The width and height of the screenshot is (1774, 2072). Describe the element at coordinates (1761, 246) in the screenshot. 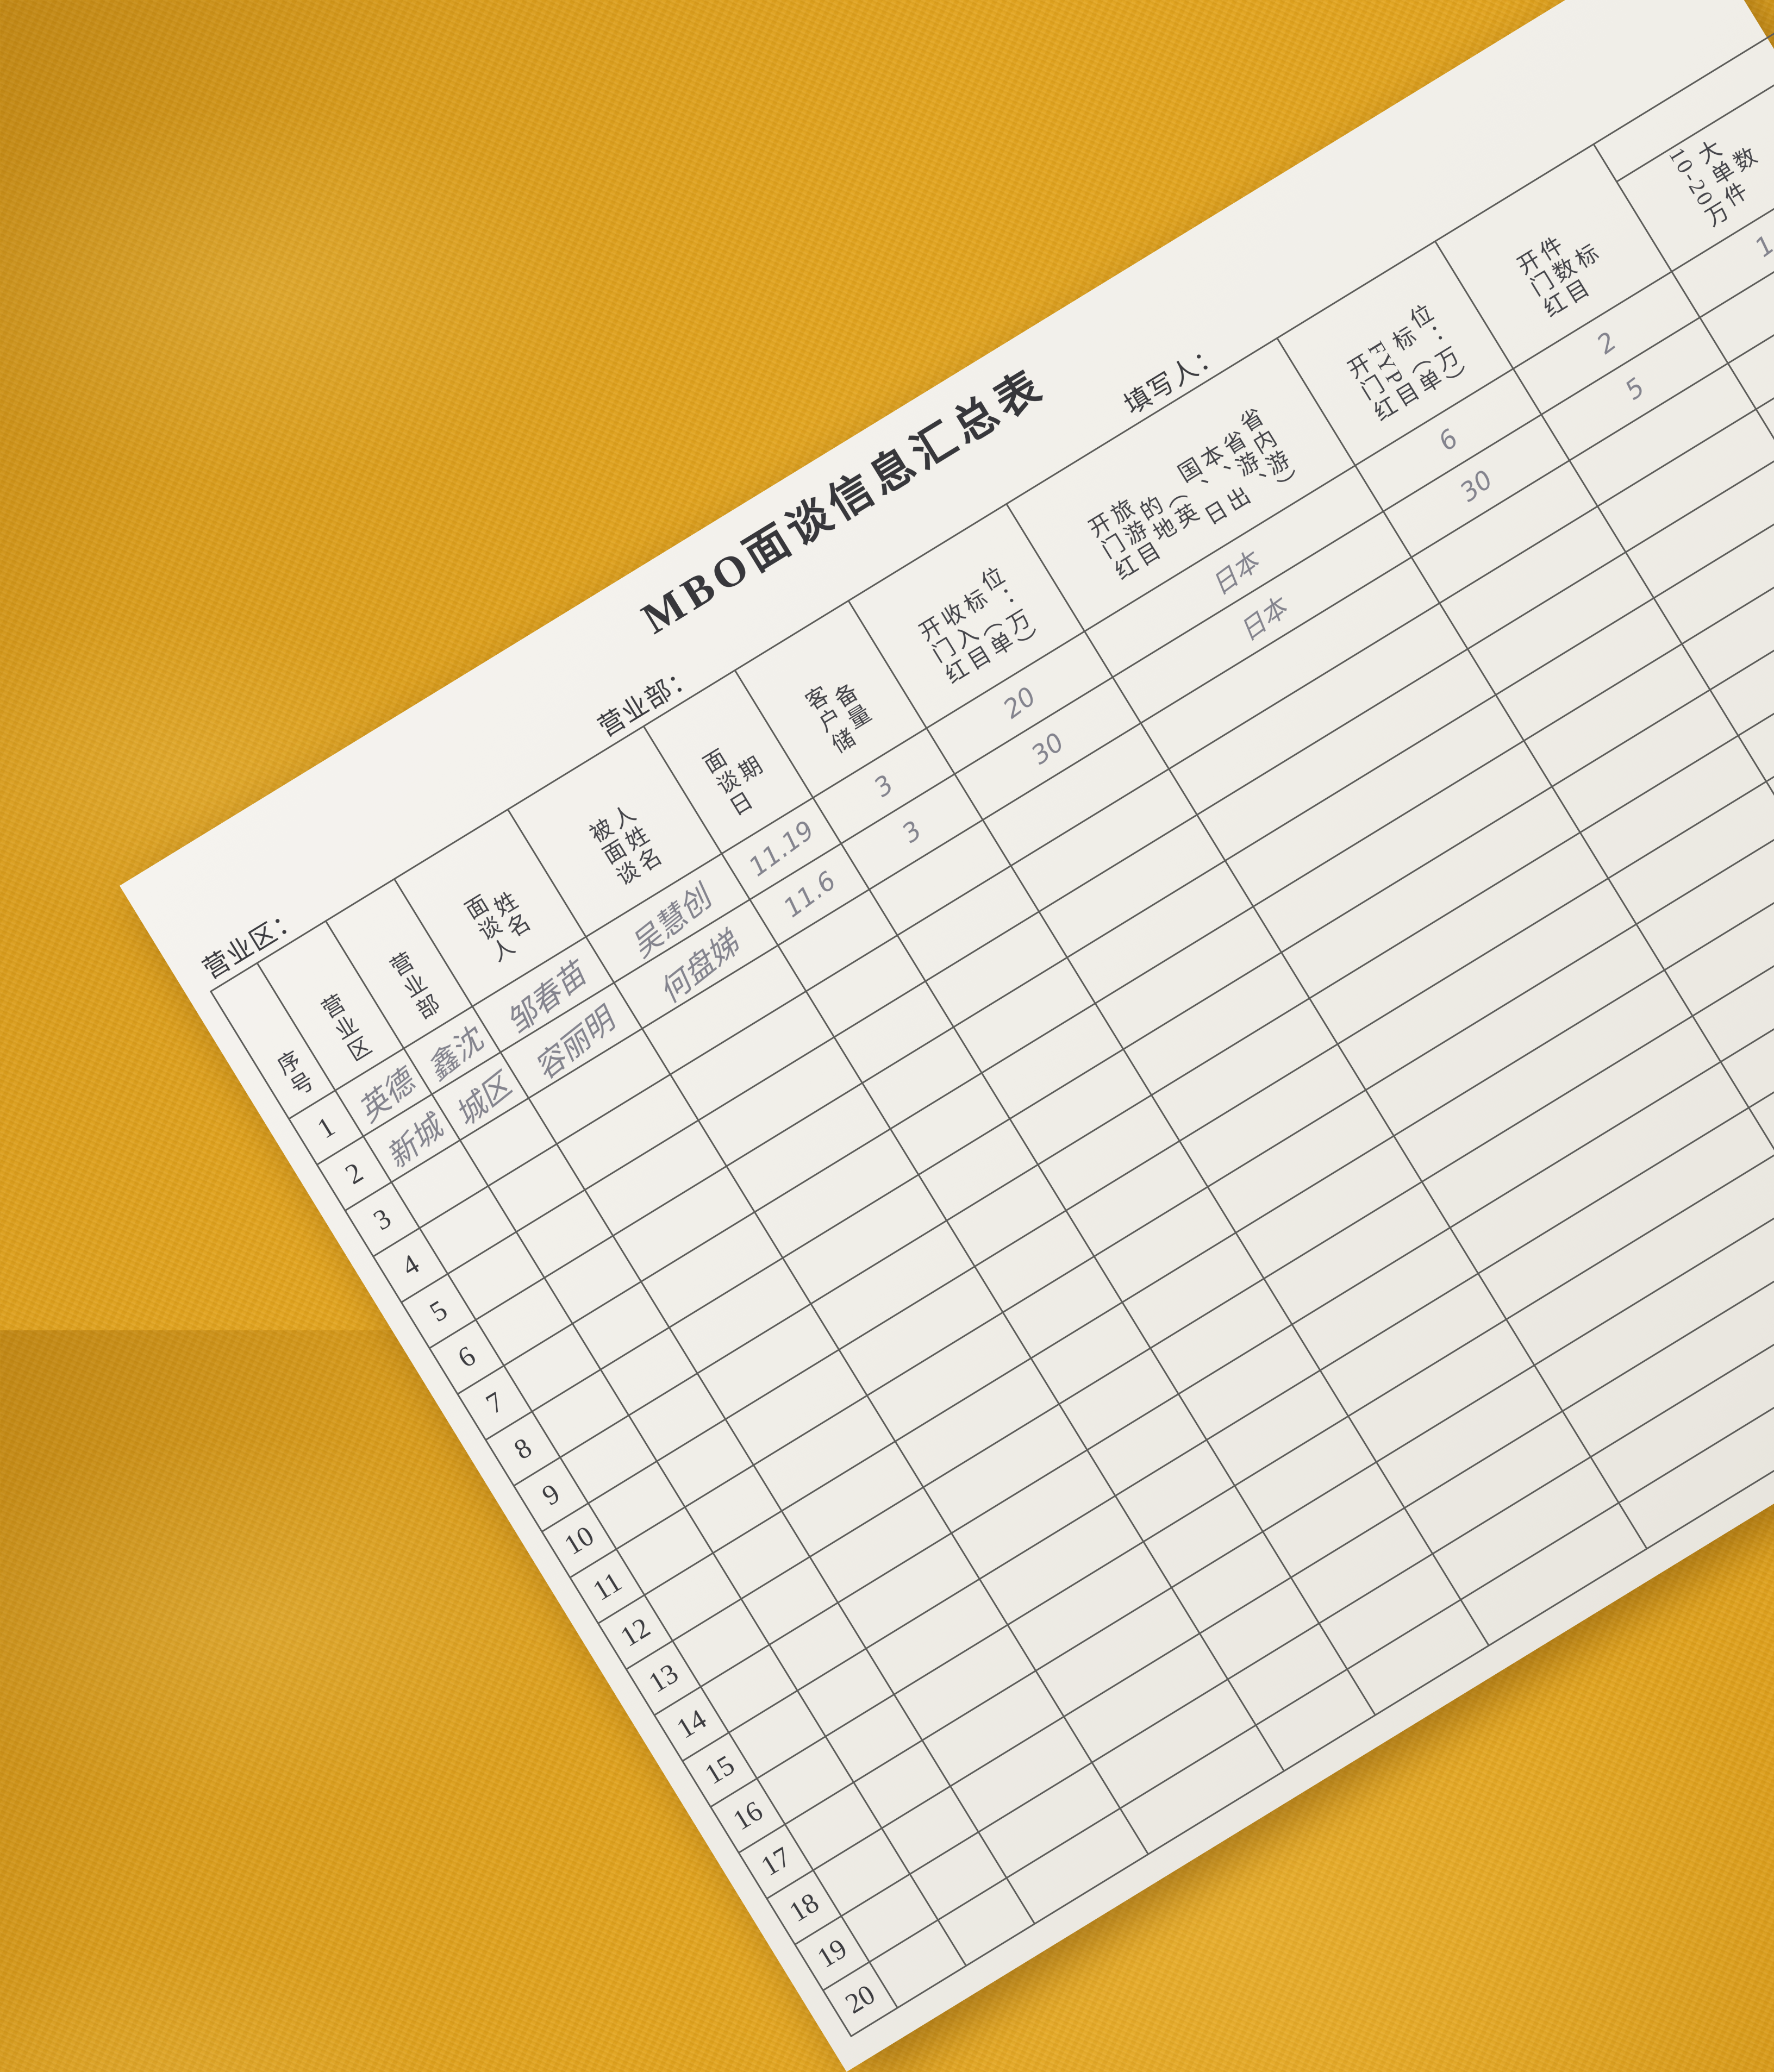

I see `handwritten-entry: 1` at that location.